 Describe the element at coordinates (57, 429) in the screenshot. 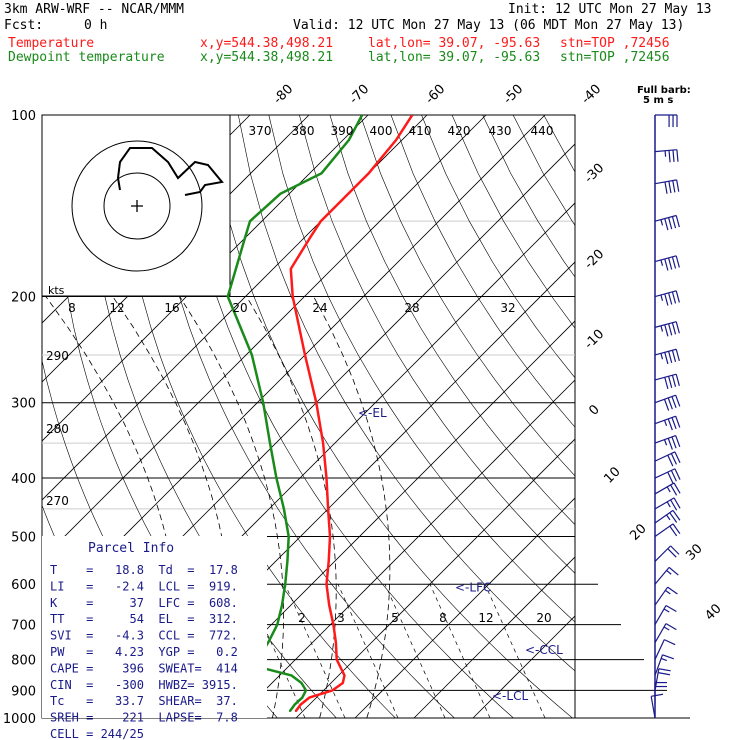

I see `left-theta-label-280: 280` at that location.